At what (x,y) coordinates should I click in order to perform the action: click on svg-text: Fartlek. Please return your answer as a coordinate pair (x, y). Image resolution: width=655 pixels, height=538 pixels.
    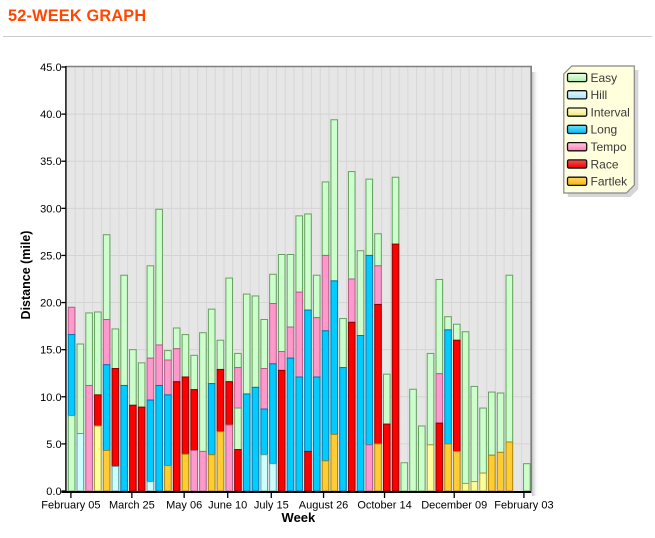
    Looking at the image, I should click on (610, 182).